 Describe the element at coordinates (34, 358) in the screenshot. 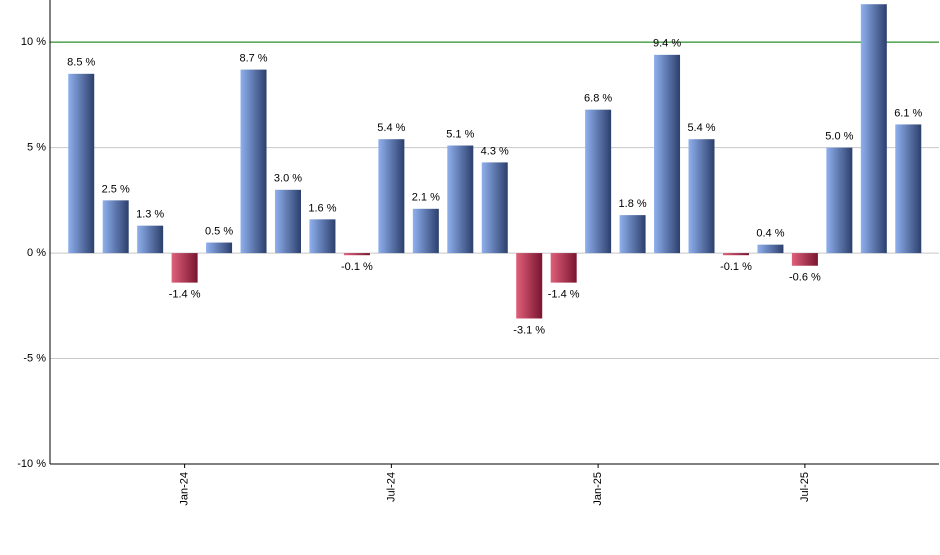

I see `y-tick-label: -5 %` at that location.